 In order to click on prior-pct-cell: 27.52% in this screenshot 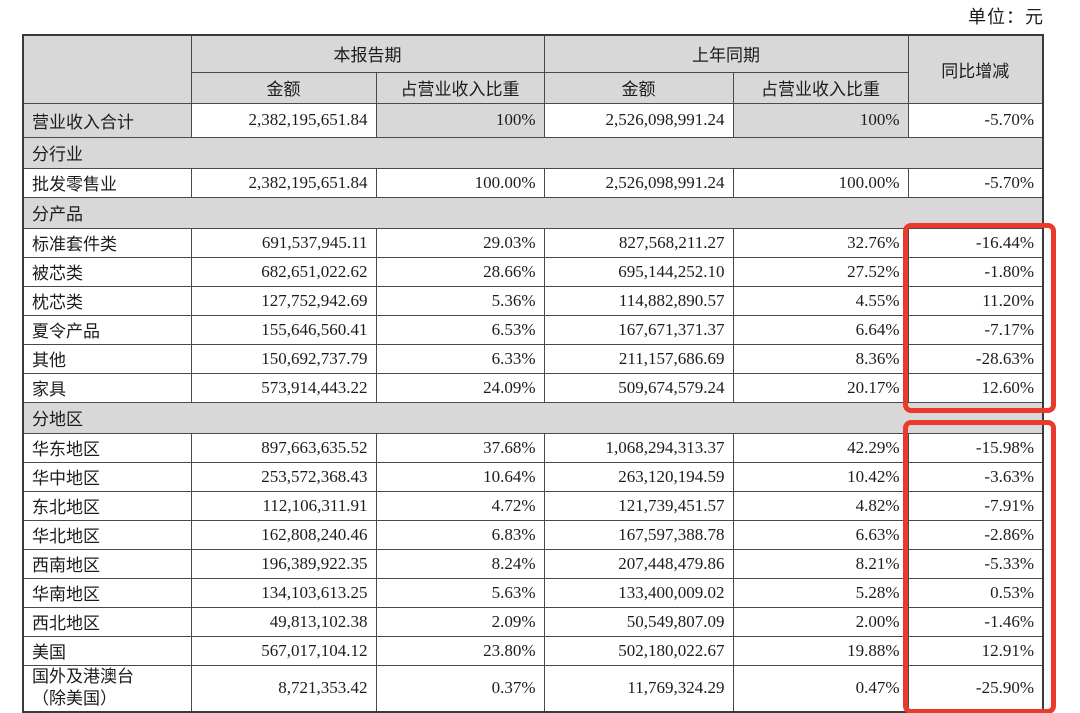, I will do `click(820, 271)`.